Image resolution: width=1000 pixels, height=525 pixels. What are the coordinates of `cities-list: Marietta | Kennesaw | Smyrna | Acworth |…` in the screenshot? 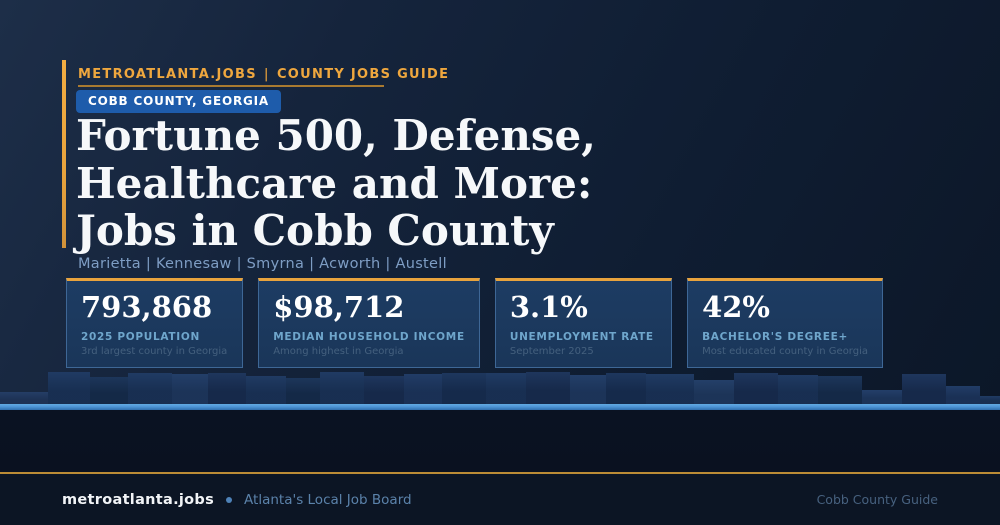 It's located at (262, 264).